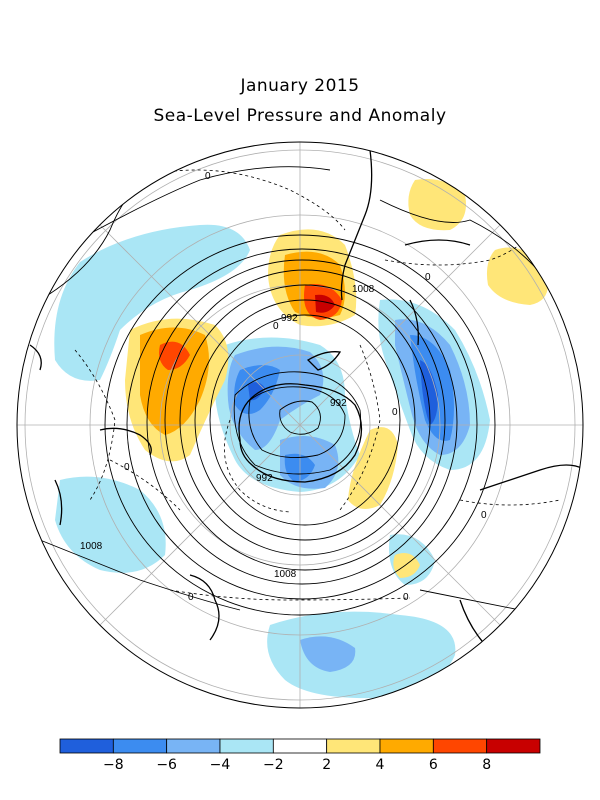  What do you see at coordinates (327, 765) in the screenshot?
I see `colorbar-tick-label: 2` at bounding box center [327, 765].